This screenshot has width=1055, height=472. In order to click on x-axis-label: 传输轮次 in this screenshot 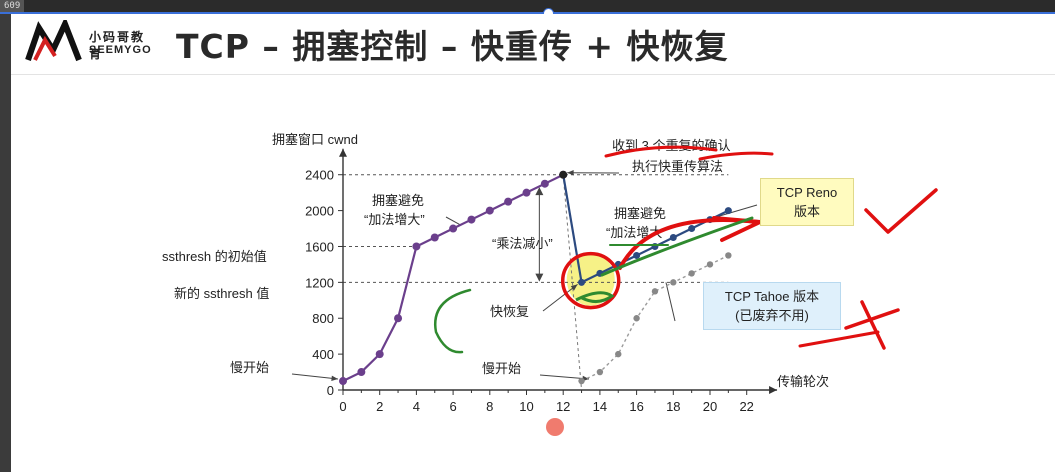, I will do `click(803, 381)`.